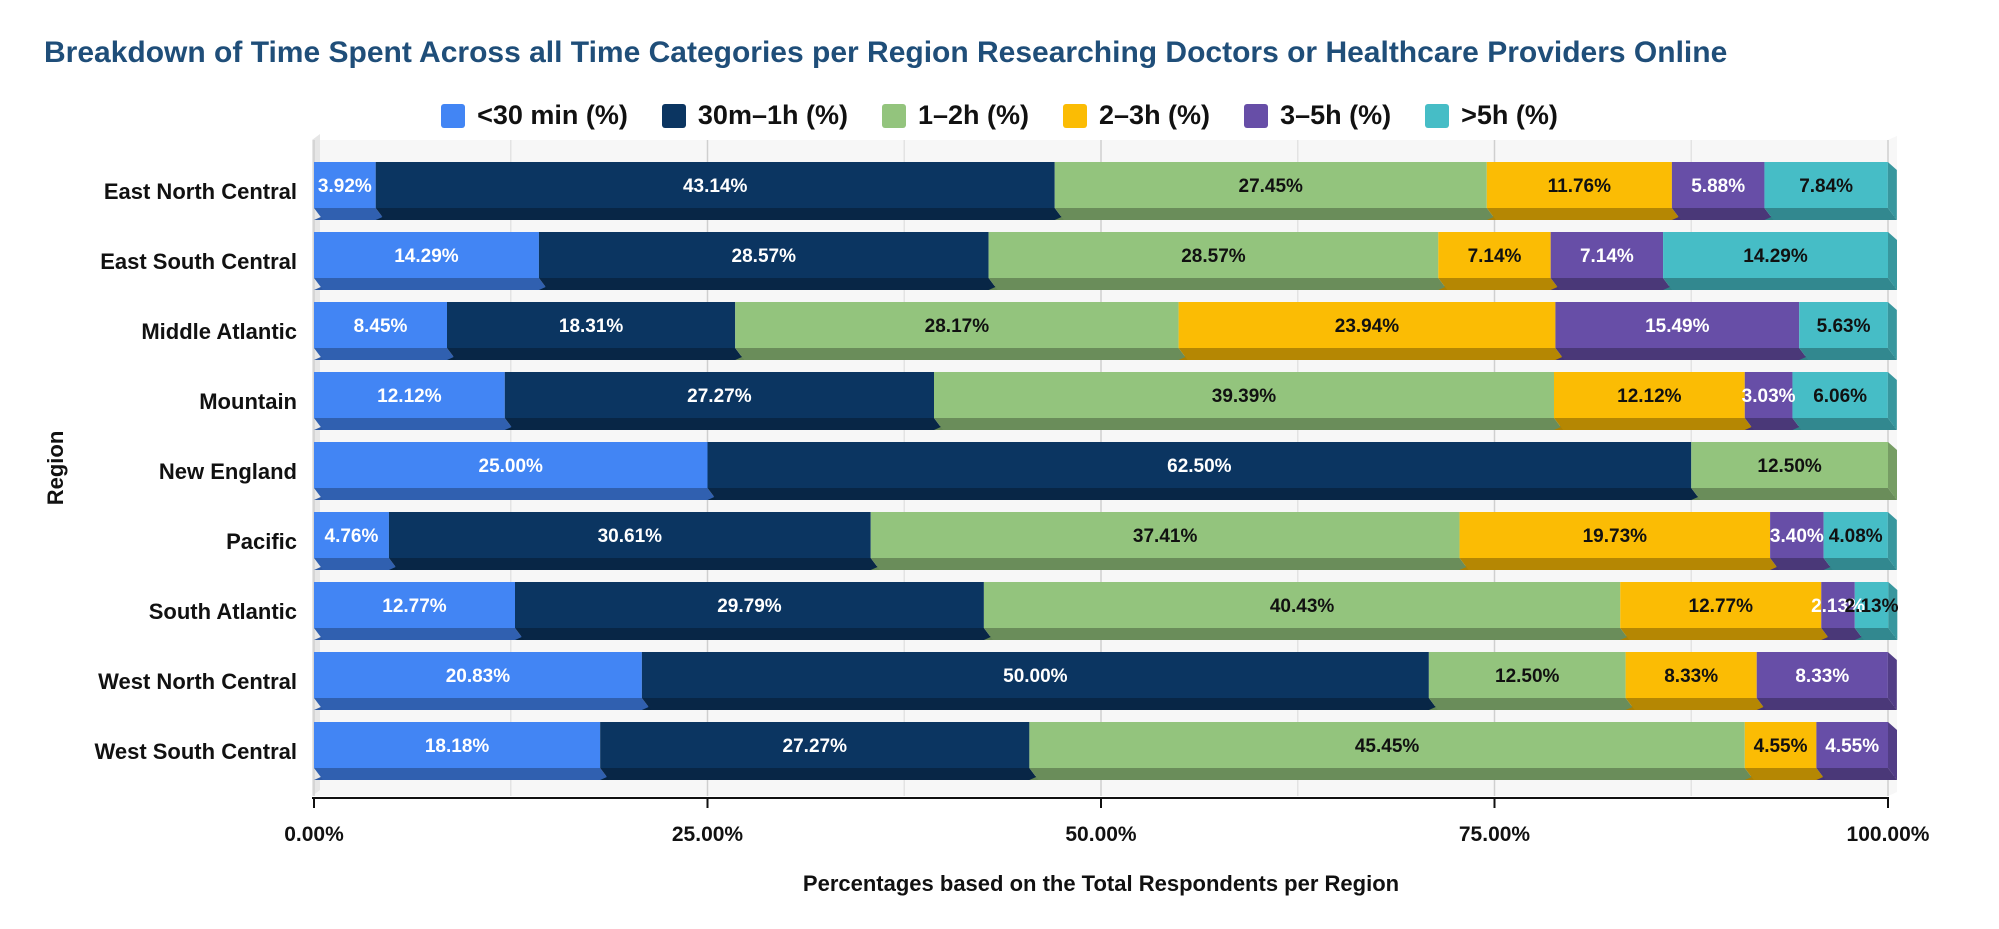 This screenshot has width=1999, height=929. I want to click on bar-pacific-5h-end-face, so click(1892, 541).